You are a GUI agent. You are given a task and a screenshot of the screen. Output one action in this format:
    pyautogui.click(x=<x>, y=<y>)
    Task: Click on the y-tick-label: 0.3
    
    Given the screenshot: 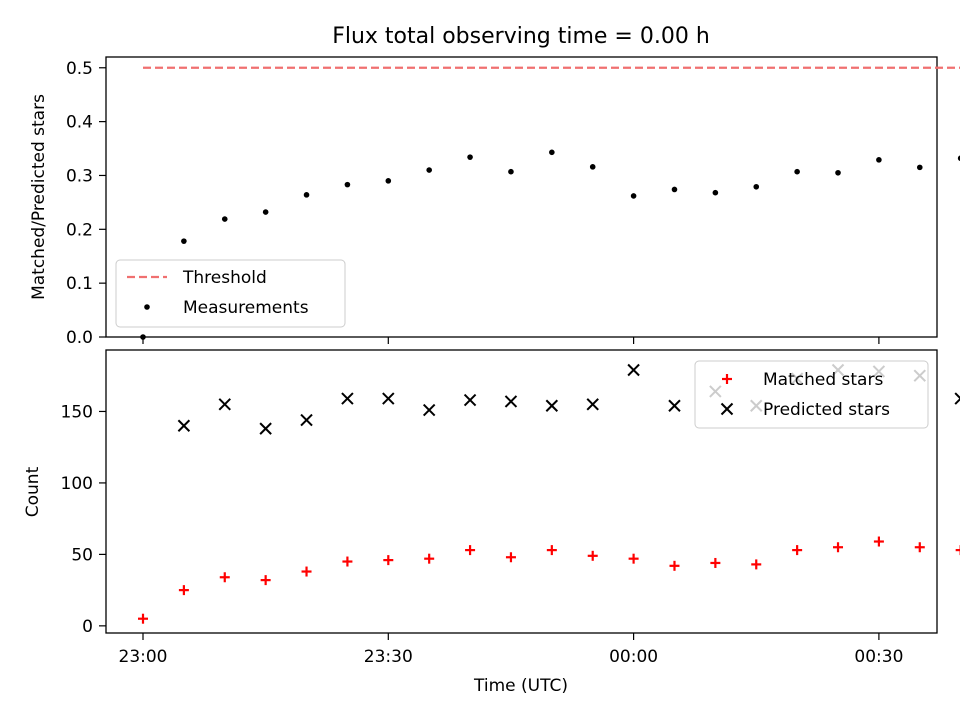 What is the action you would take?
    pyautogui.click(x=79, y=176)
    